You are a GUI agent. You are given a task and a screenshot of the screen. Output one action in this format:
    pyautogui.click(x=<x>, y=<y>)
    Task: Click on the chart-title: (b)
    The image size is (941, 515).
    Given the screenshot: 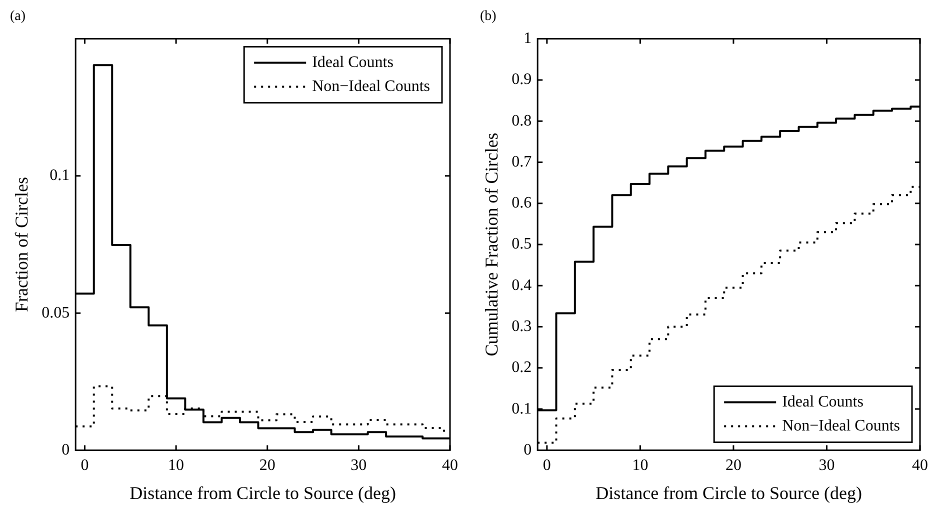 What is the action you would take?
    pyautogui.click(x=488, y=16)
    